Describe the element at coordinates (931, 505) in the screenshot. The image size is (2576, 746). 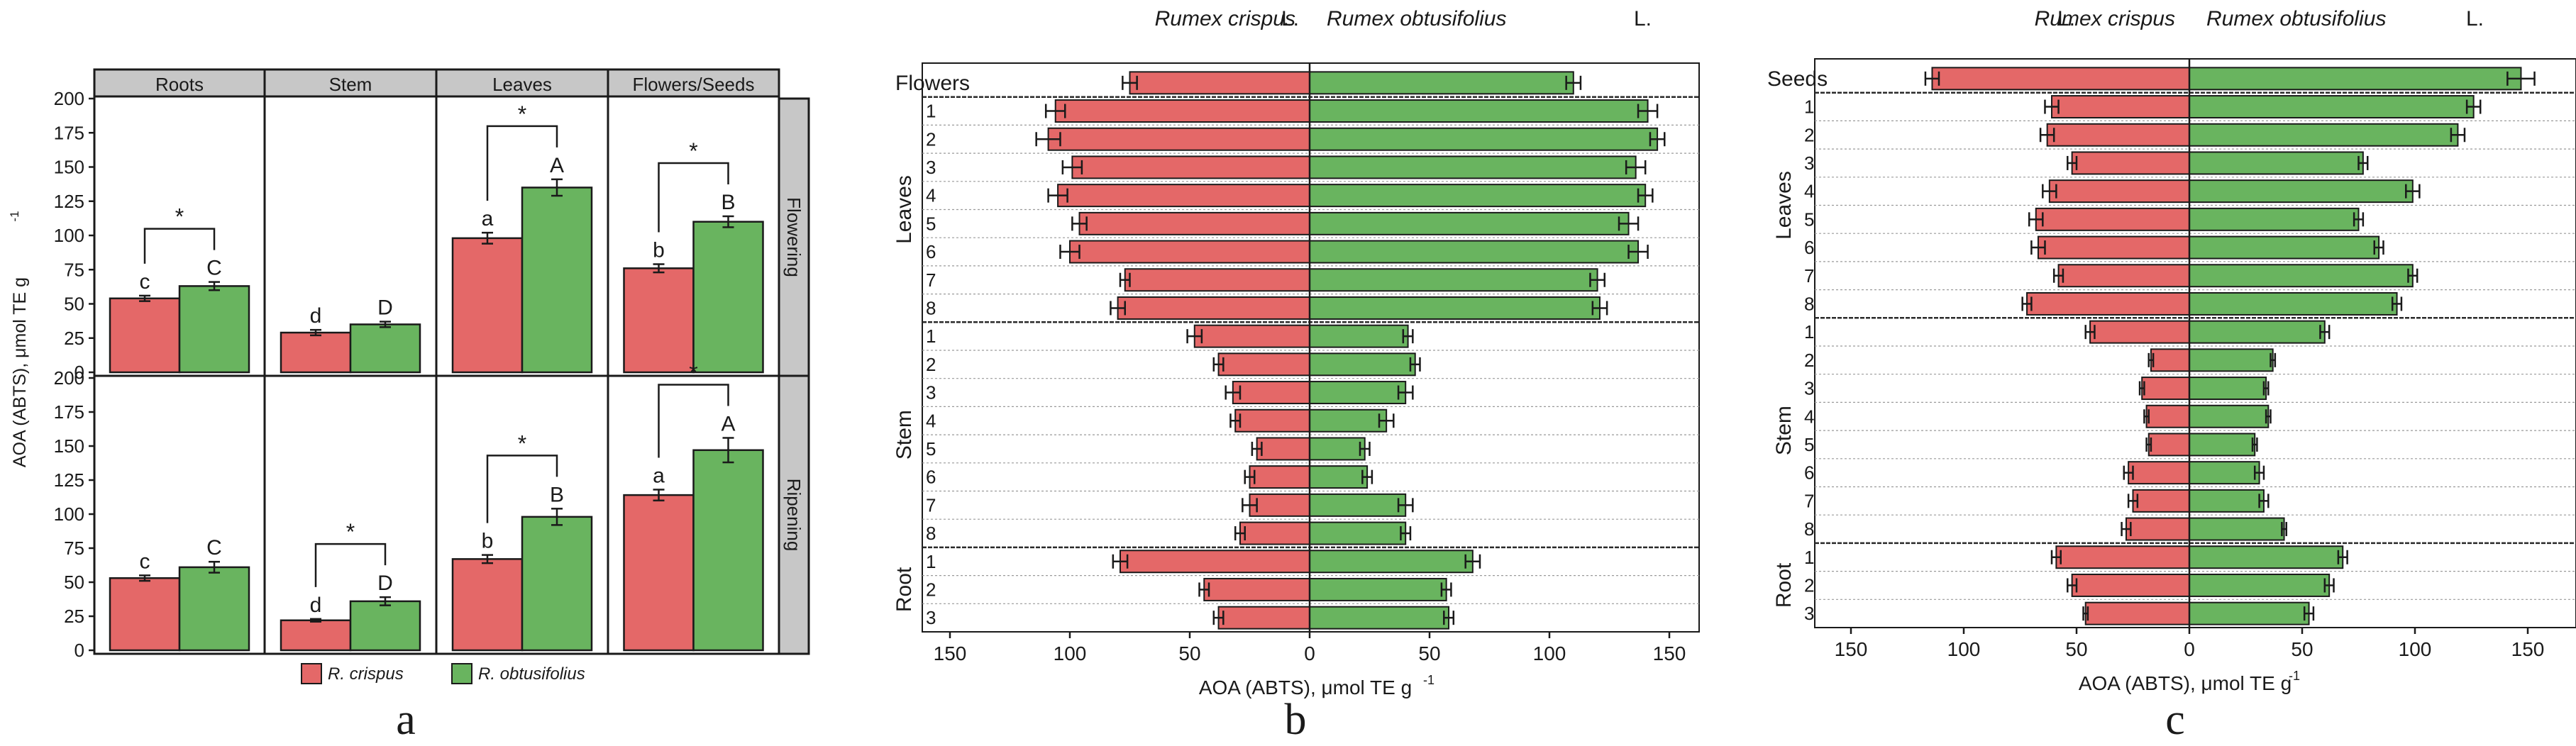
I see `row-tick-label: 7` at that location.